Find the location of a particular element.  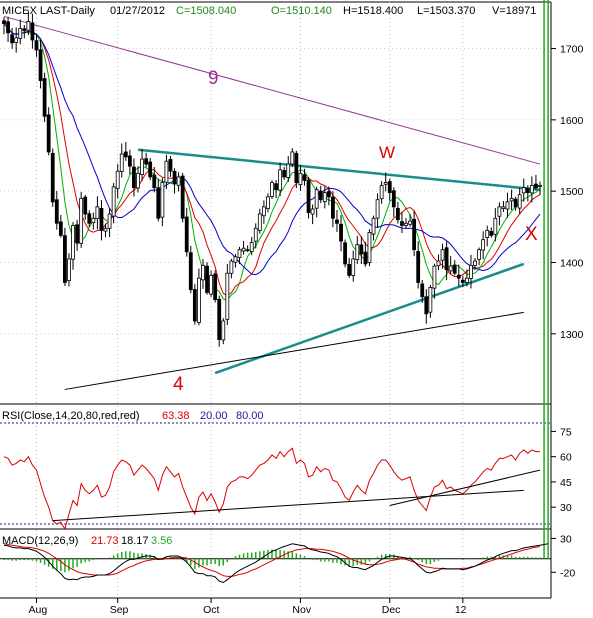

price-tick-label: 1400 is located at coordinates (572, 263).